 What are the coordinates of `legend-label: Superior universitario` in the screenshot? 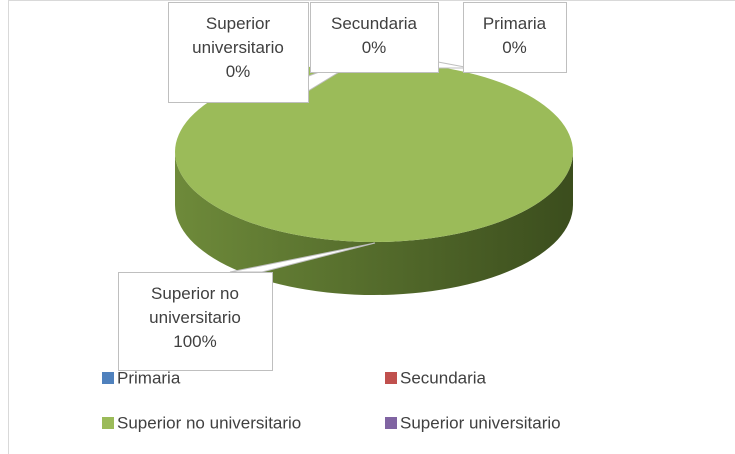 It's located at (480, 422).